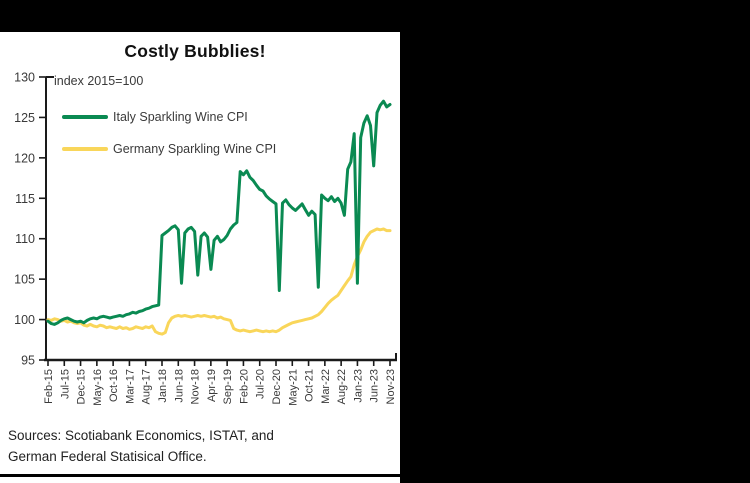 This screenshot has width=750, height=483. What do you see at coordinates (107, 456) in the screenshot?
I see `source-line-2: German Federal Statisical Office.` at bounding box center [107, 456].